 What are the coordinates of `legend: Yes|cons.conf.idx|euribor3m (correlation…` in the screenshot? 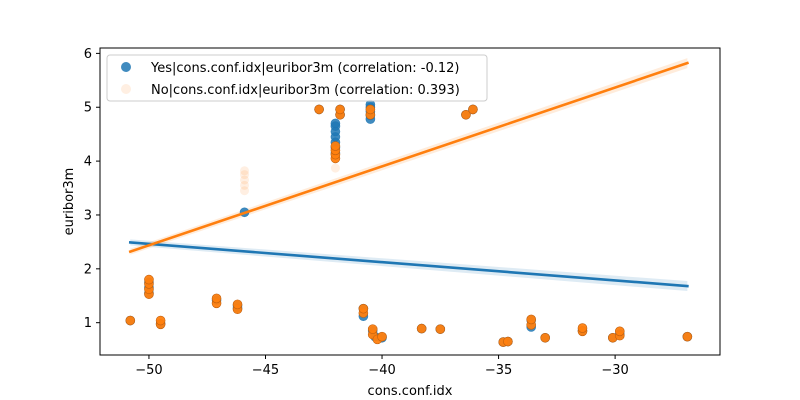 It's located at (297, 78).